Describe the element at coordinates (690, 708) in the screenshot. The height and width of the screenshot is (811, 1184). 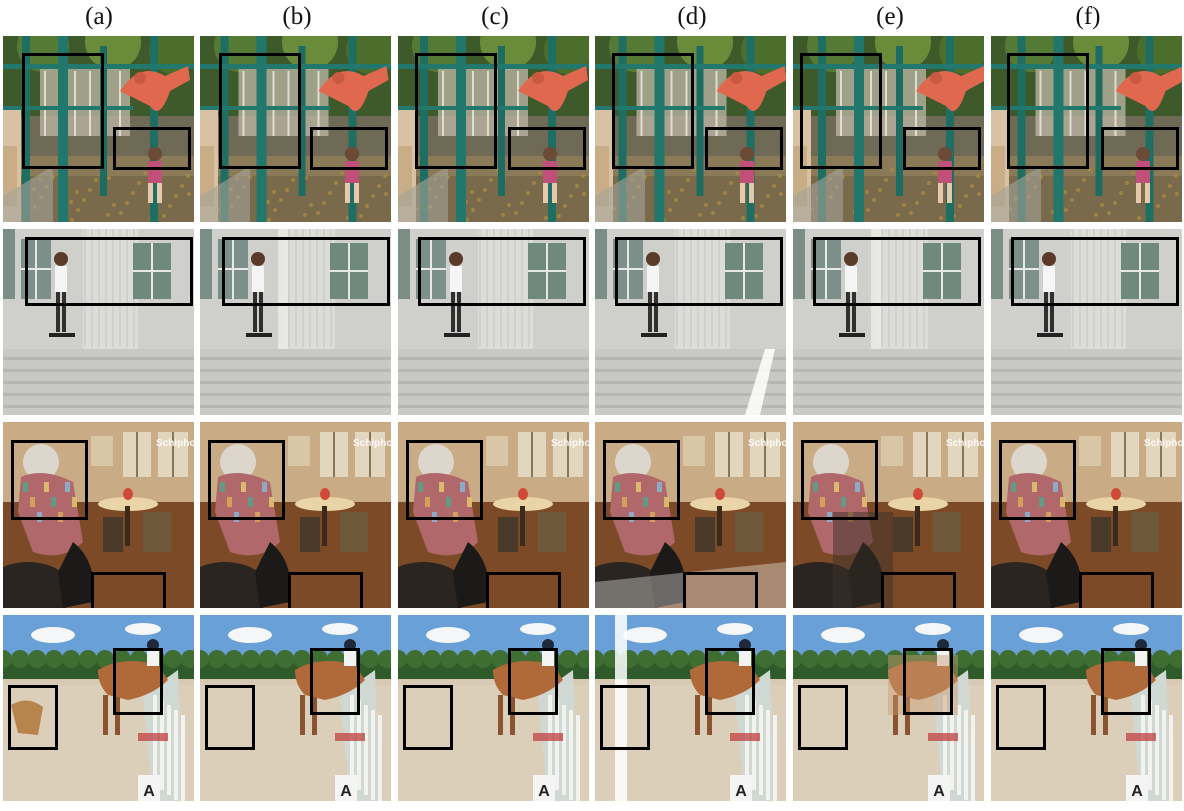
I see `image-horse-show-jump-d: A` at that location.